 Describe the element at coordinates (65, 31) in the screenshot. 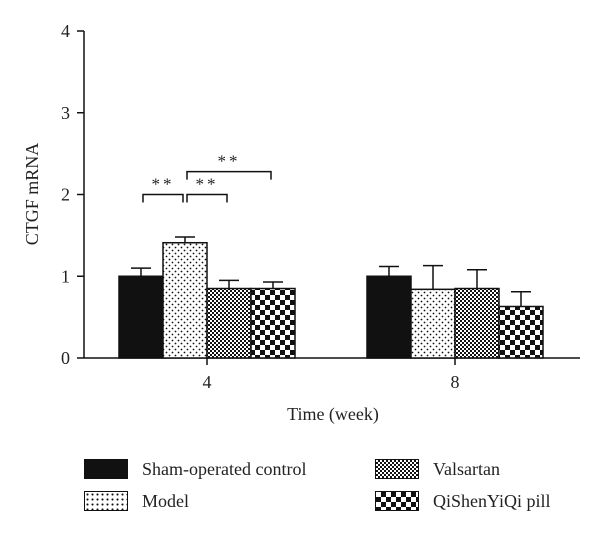

I see `y-tick-label: 4` at that location.